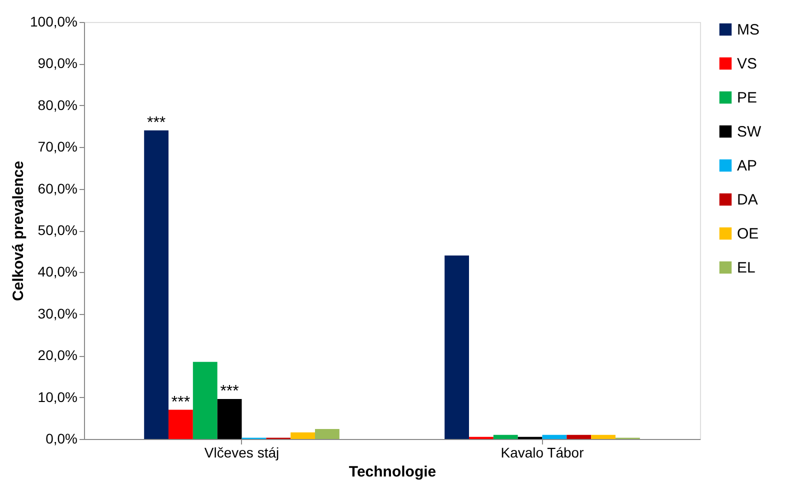  I want to click on y-tick-label: 0,0%, so click(62, 438).